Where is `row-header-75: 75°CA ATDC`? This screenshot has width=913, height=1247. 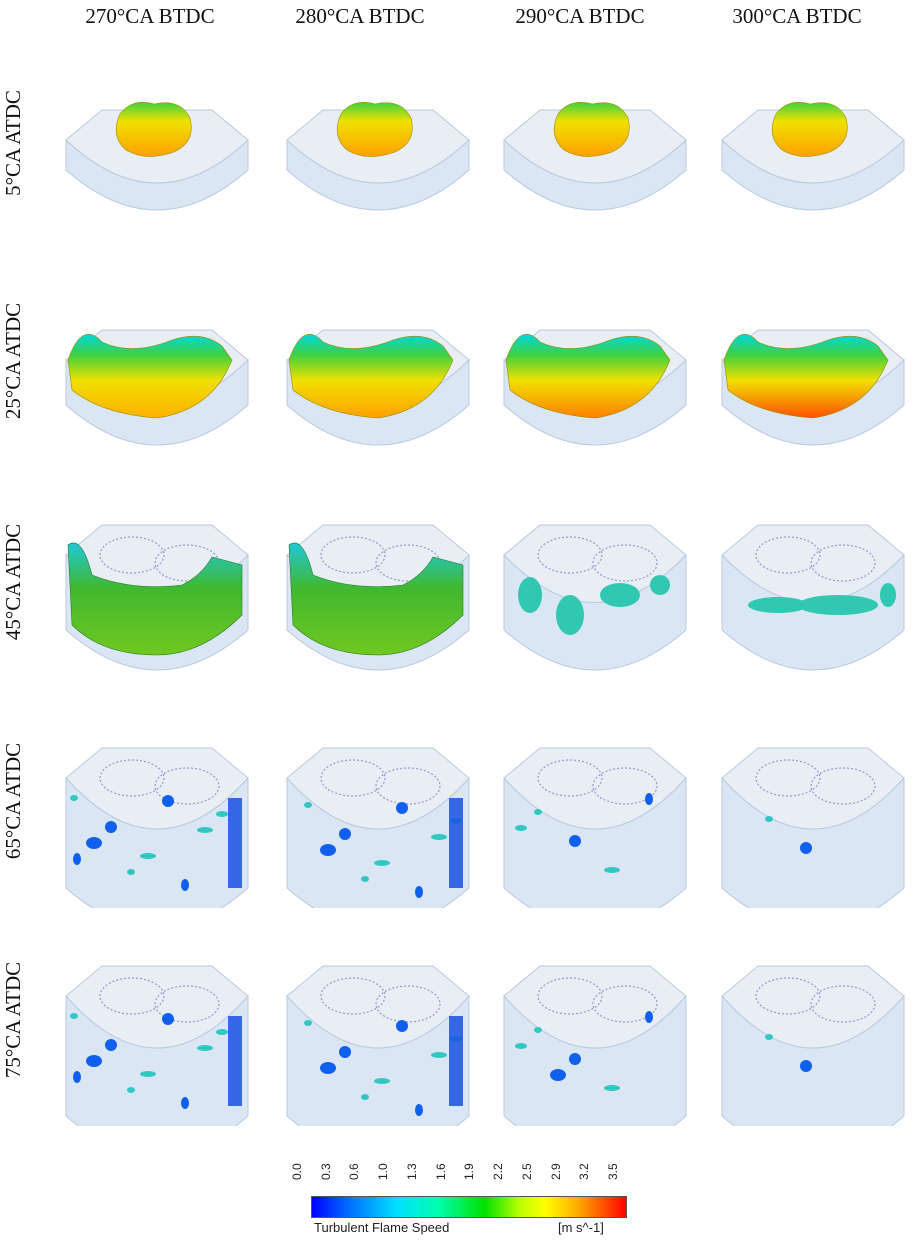
row-header-75: 75°CA ATDC is located at coordinates (13, 1020).